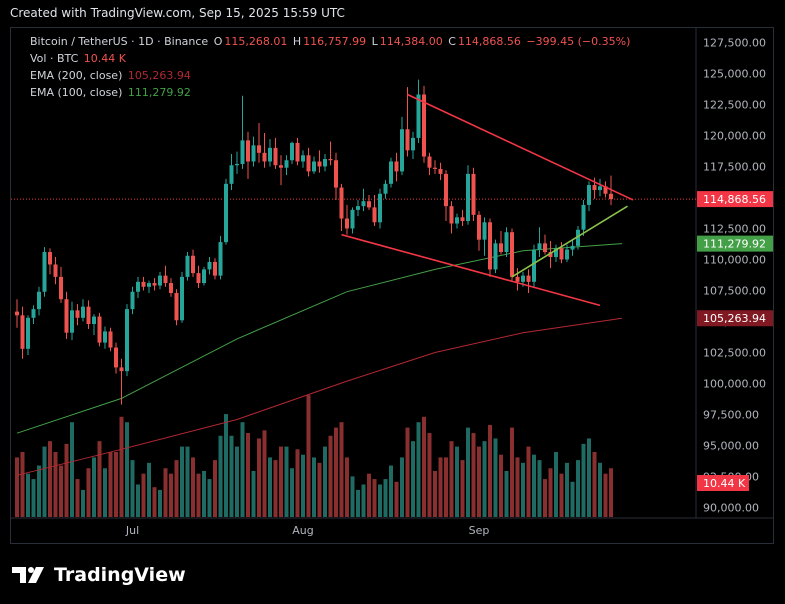 This screenshot has width=785, height=604. What do you see at coordinates (159, 92) in the screenshot?
I see `legend-ema100-value: 111,279.92` at bounding box center [159, 92].